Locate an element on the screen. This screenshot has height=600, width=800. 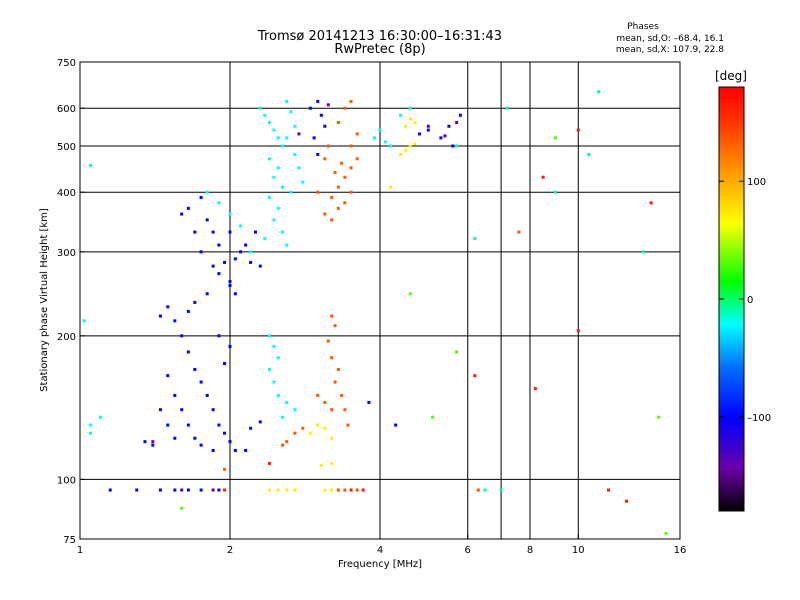
y-tick-label: 400 is located at coordinates (66, 193).